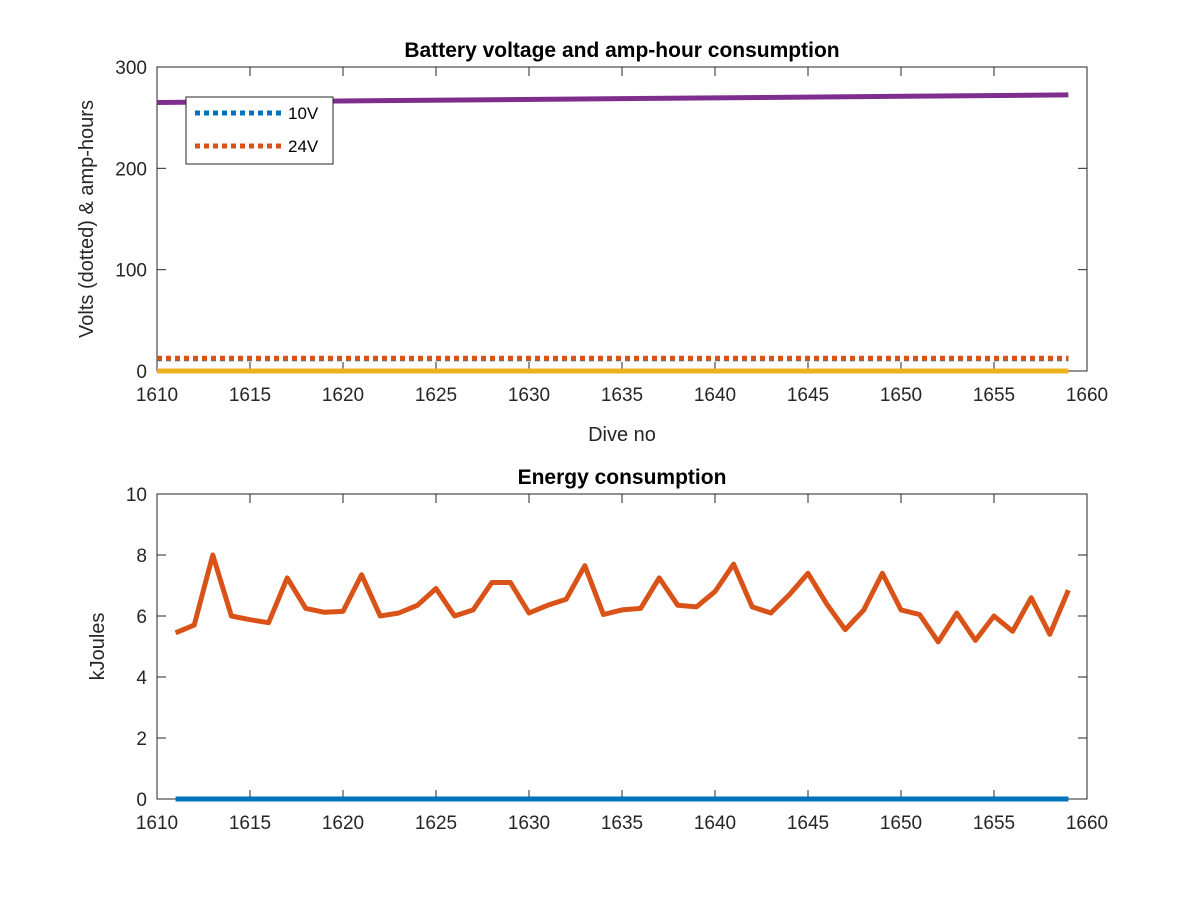 Image resolution: width=1200 pixels, height=900 pixels. What do you see at coordinates (87, 219) in the screenshot?
I see `y-axis-label: Volts (dotted) & amp-hours` at bounding box center [87, 219].